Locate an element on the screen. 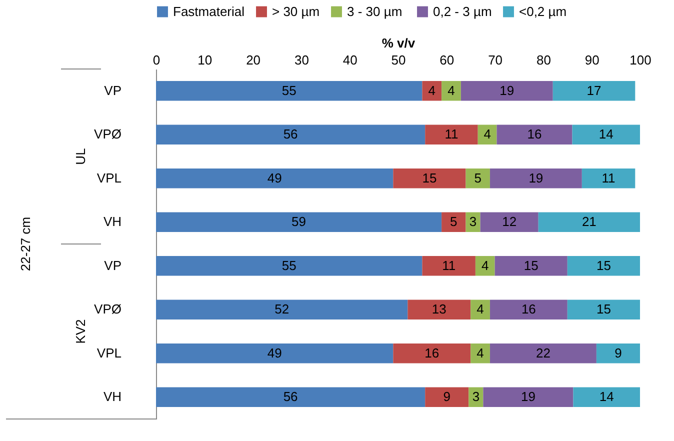 Image resolution: width=674 pixels, height=441 pixels. x-tick-label: 90 is located at coordinates (592, 60).